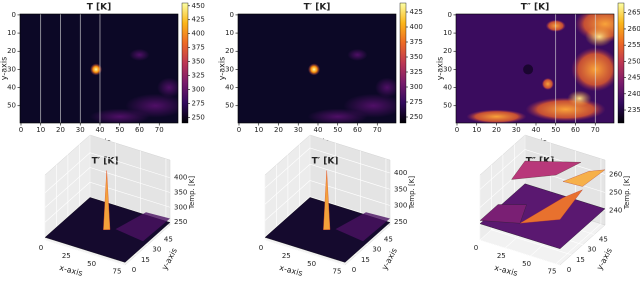 This screenshot has height=306, width=640. Describe the element at coordinates (416, 57) in the screenshot. I see `colorbar-tick-label: 350` at that location.